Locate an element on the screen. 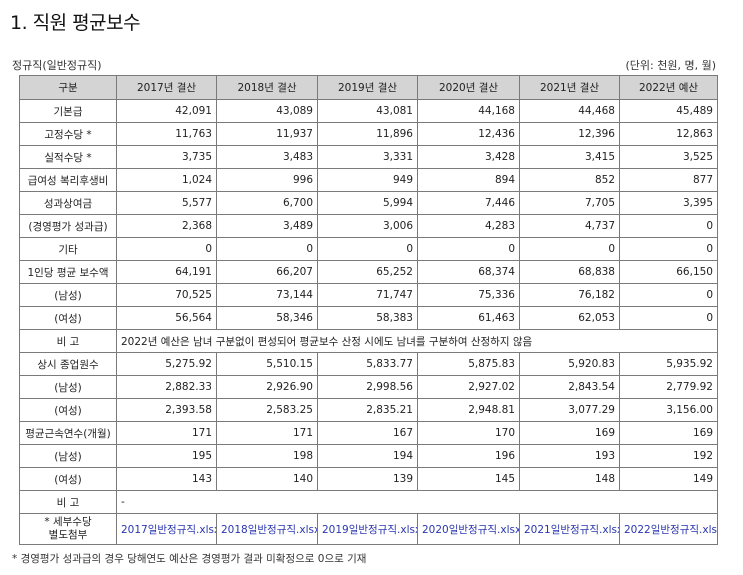  table-cell: 68,838 is located at coordinates (569, 272).